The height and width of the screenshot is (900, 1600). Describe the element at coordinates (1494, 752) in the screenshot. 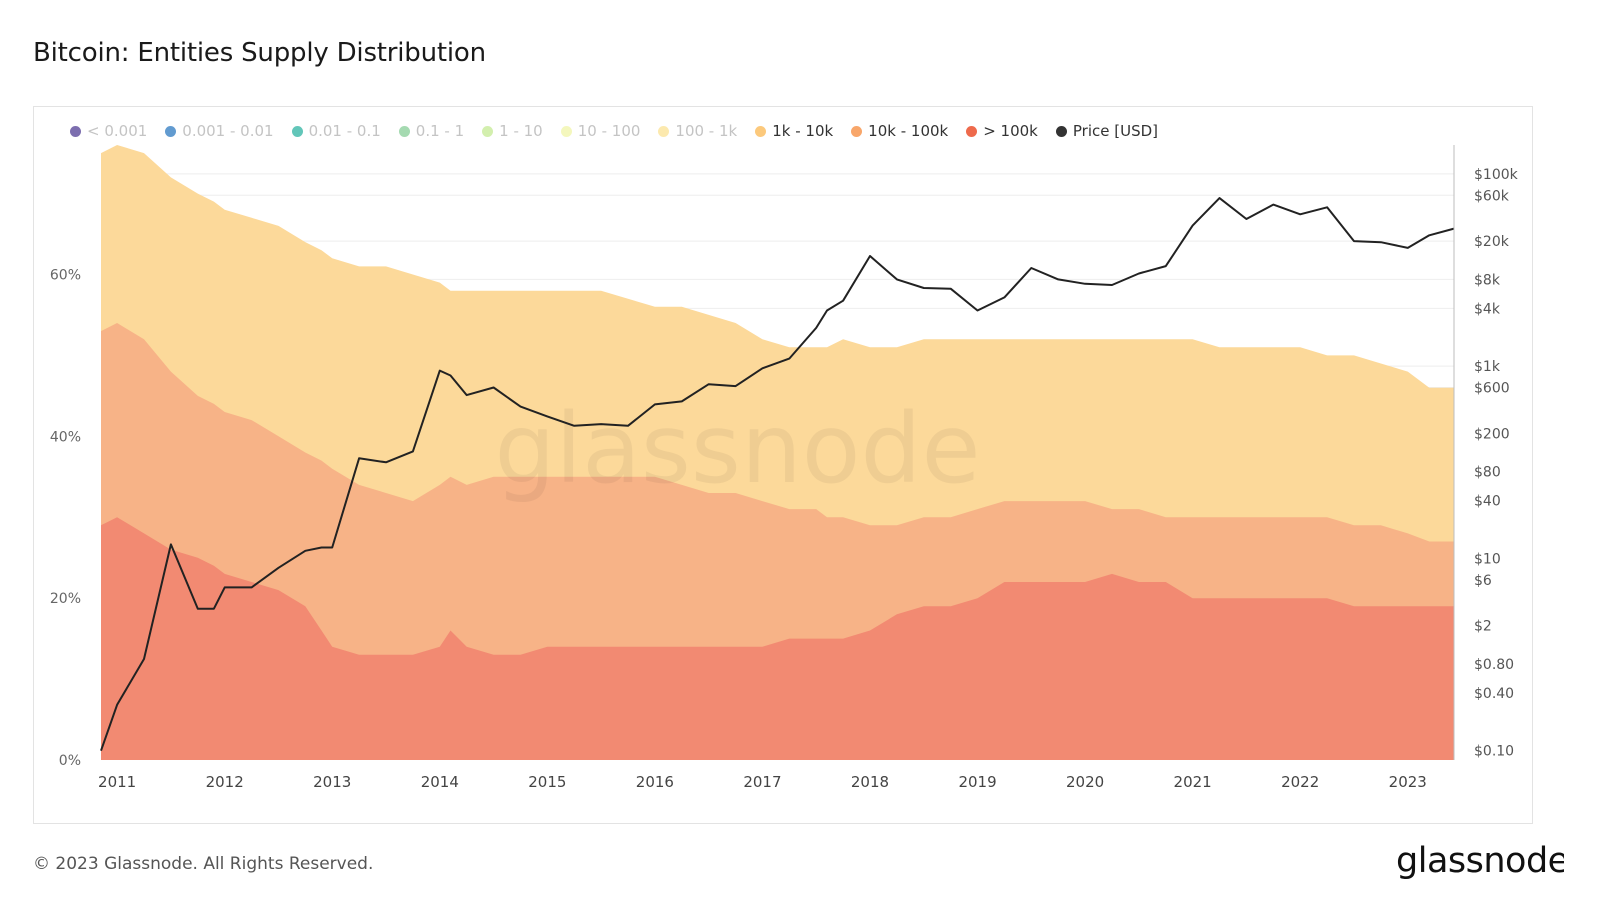

I see `y-right-tick-label: $0.10` at that location.